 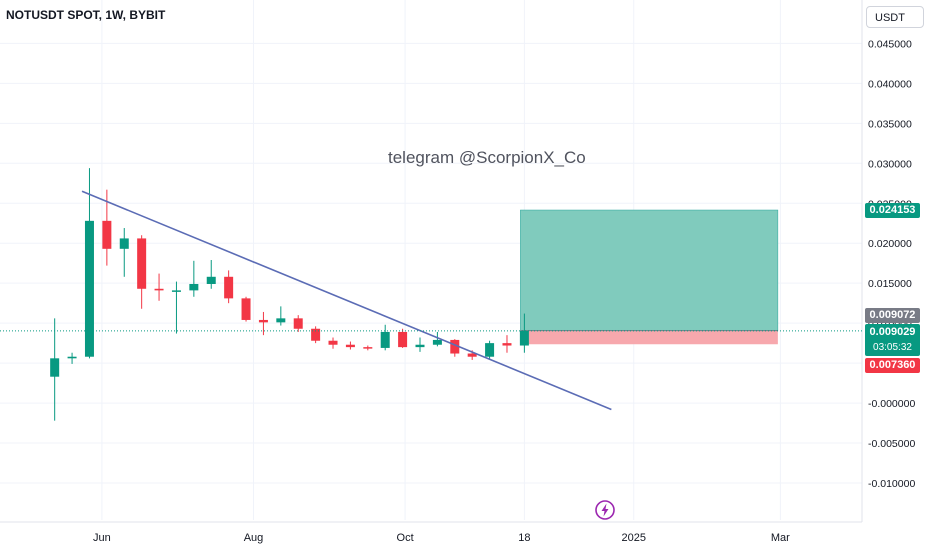 I want to click on y-tick-label: -0.005000, so click(x=891, y=444).